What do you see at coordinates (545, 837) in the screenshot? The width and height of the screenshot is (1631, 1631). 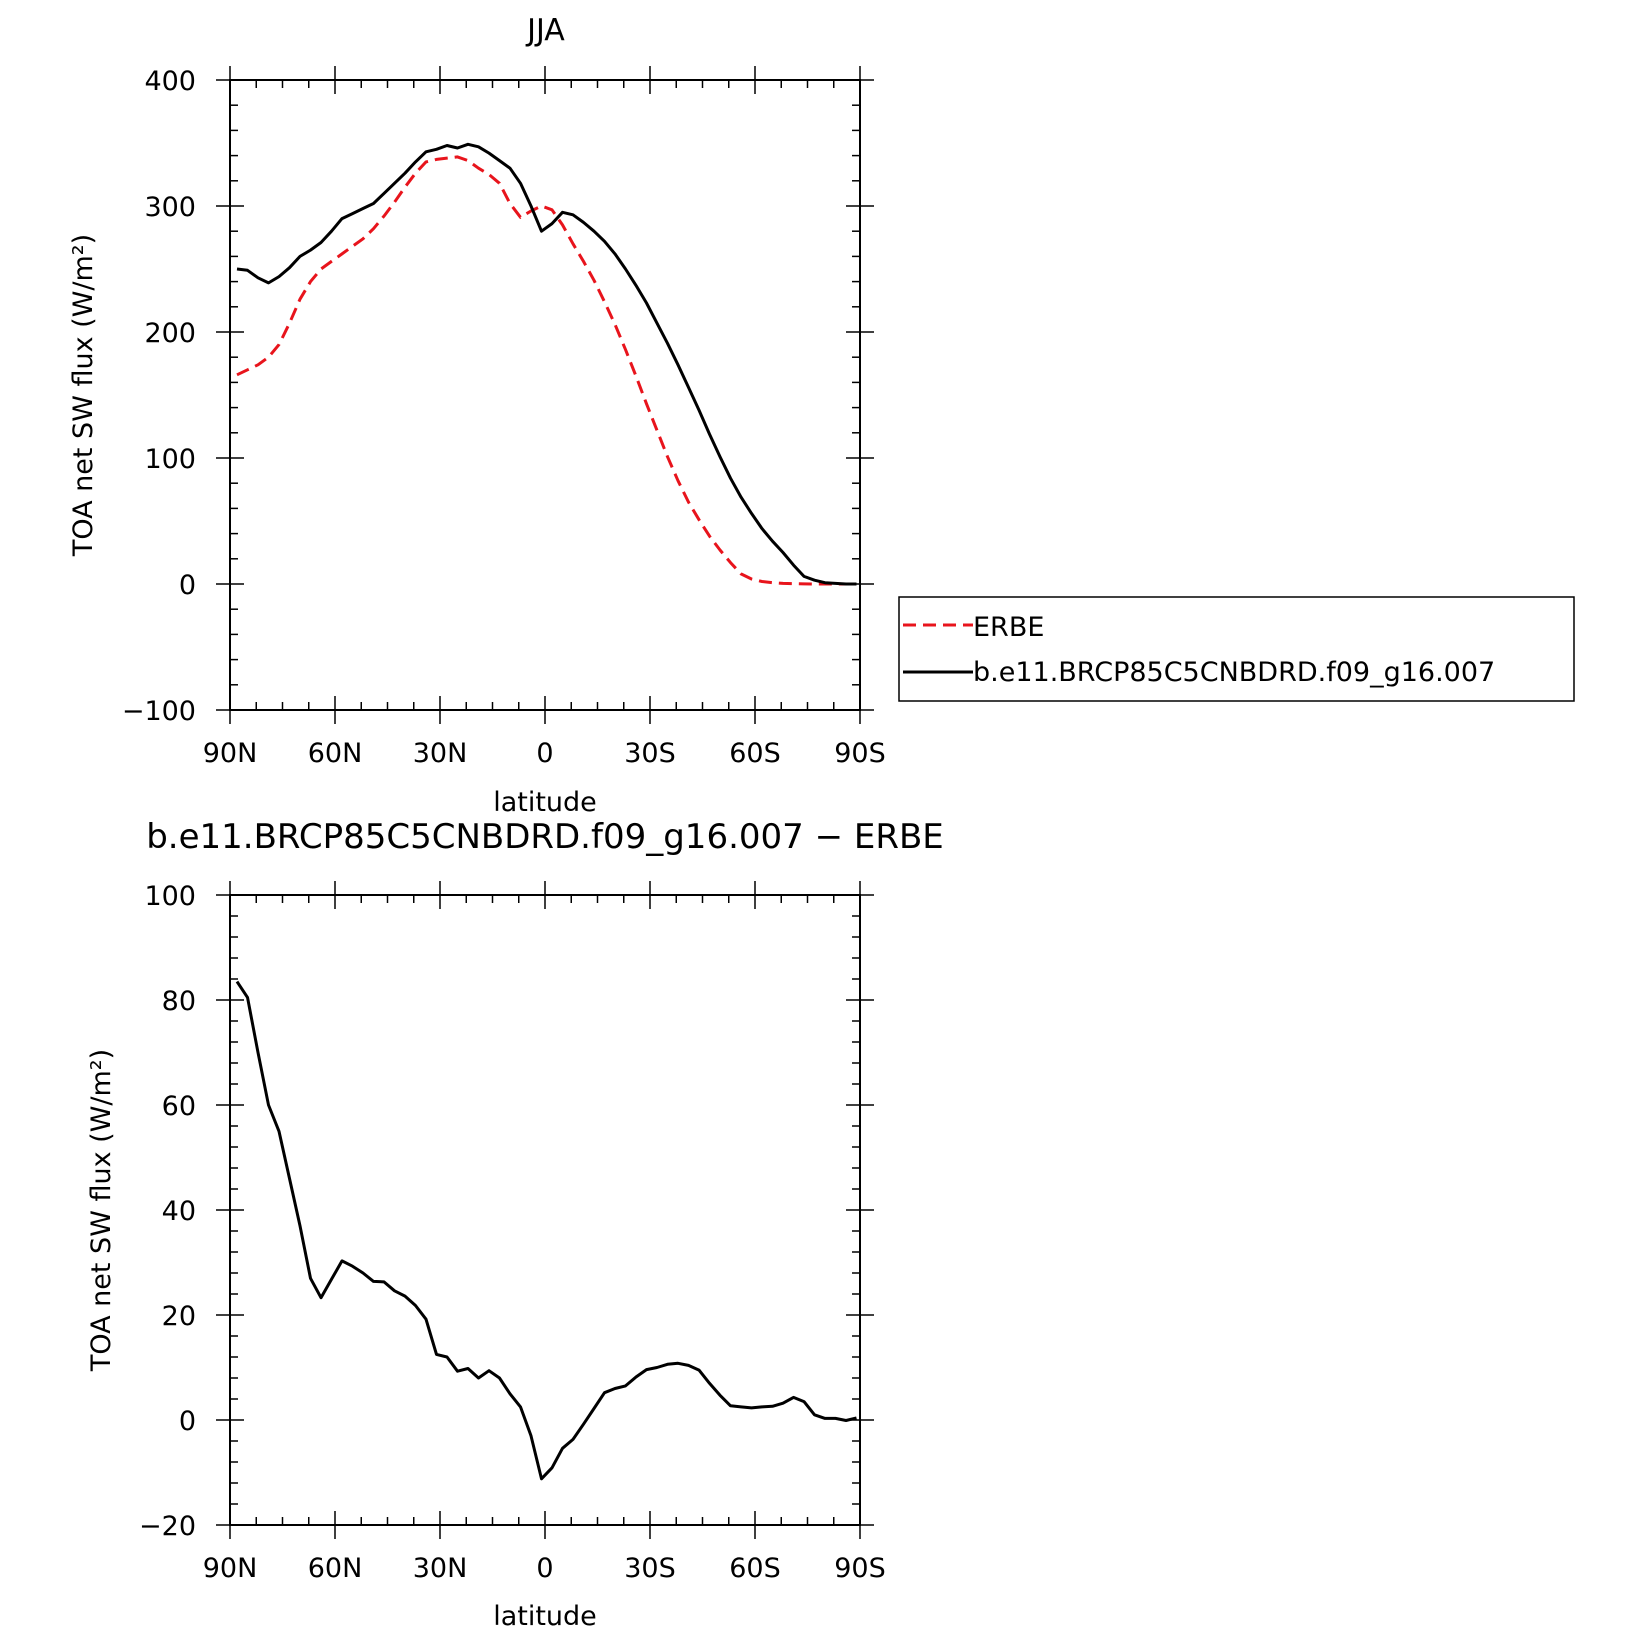 I see `bottom-chart-title: b.e11.BRCP85C5CNBDRD.f09_g16.007 − ERBE` at bounding box center [545, 837].